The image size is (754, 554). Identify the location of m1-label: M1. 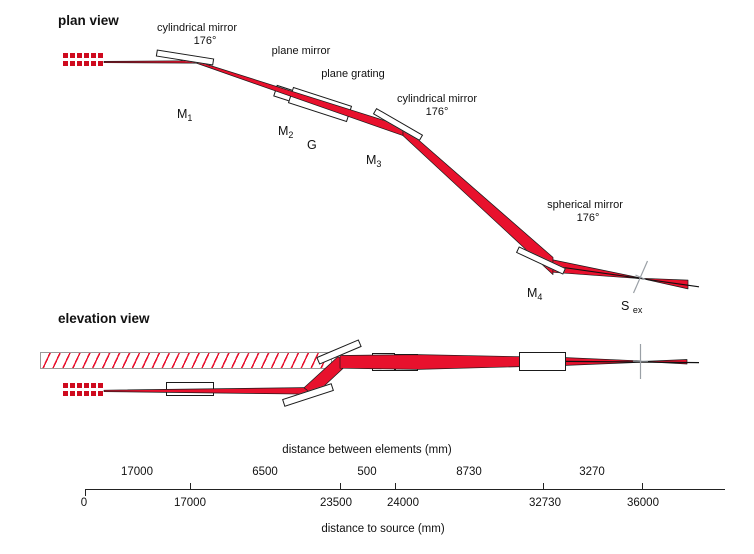
(184, 115).